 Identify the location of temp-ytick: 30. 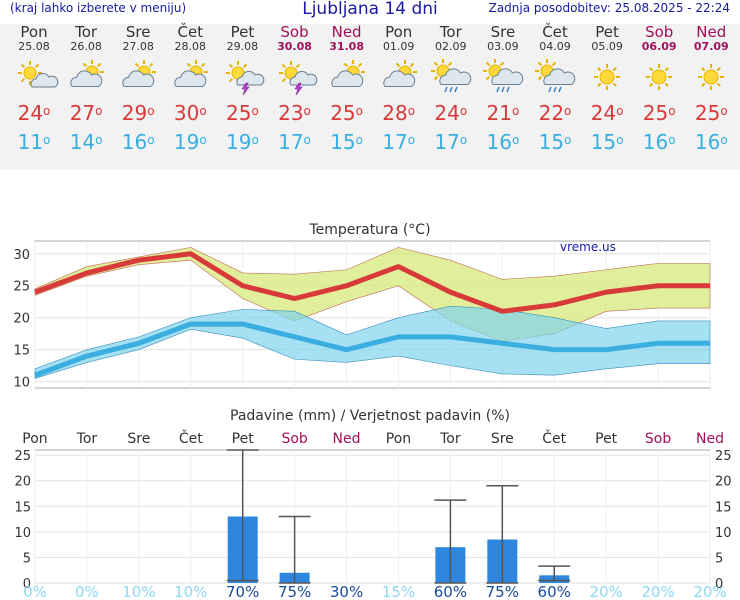
(21, 255).